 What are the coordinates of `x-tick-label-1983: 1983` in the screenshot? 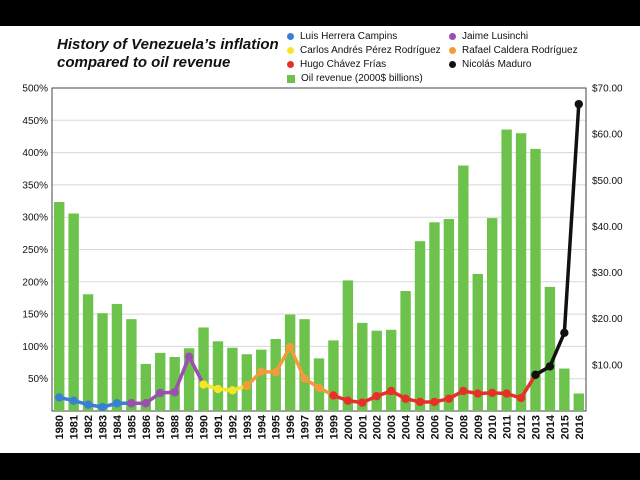 It's located at (104, 427).